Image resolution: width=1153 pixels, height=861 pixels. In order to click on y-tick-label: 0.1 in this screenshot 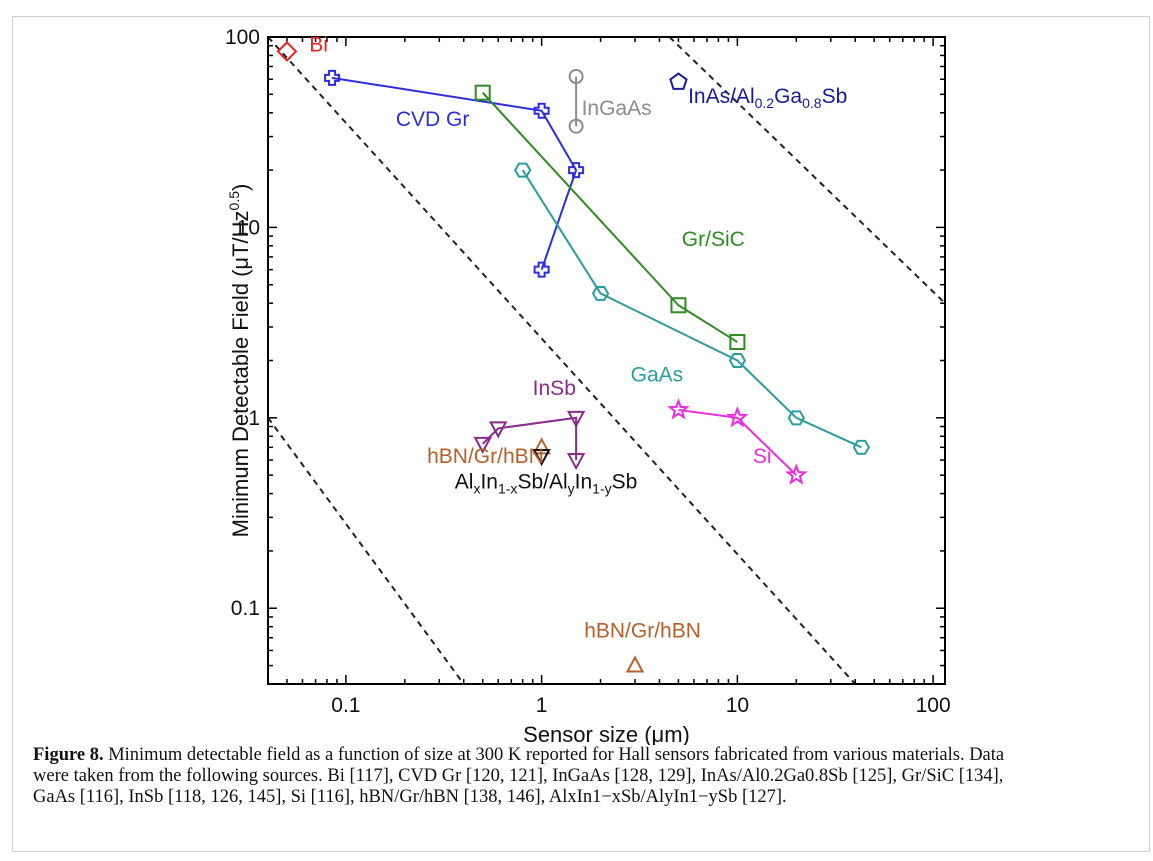, I will do `click(245, 608)`.